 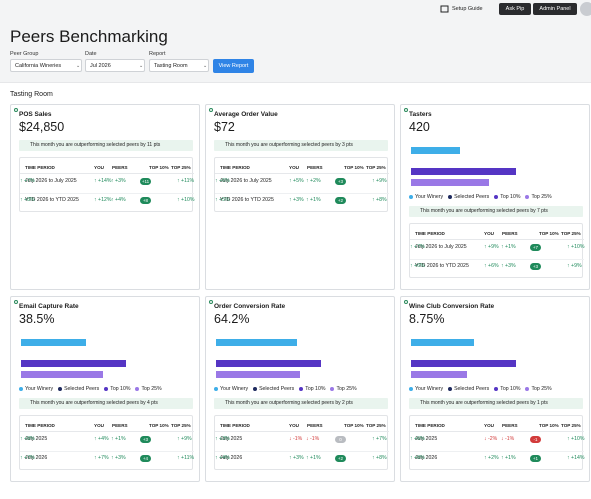 I want to click on column-header: TIME PERIOD, so click(x=430, y=233).